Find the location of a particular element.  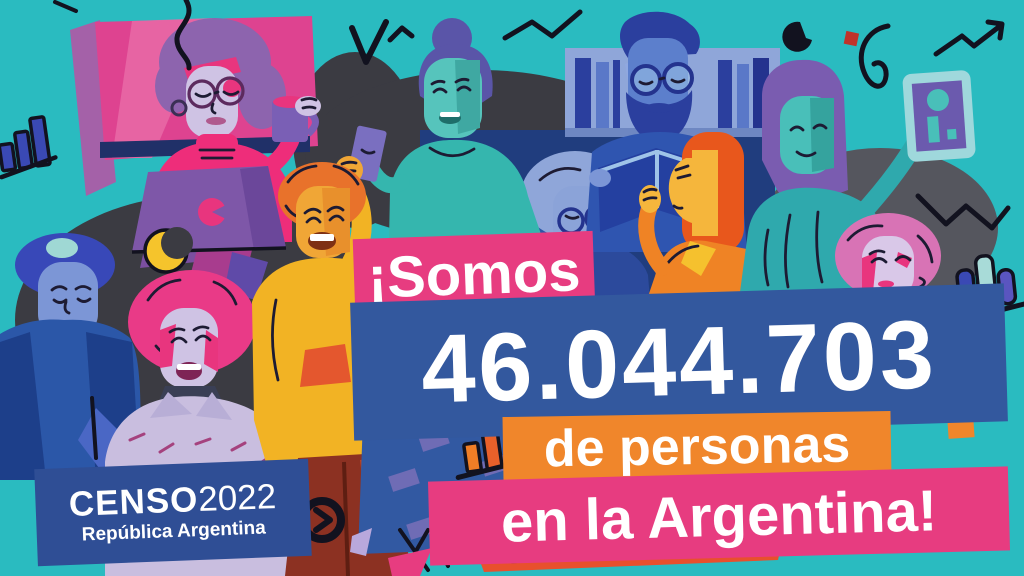

pac-man-icon is located at coordinates (797, 36).